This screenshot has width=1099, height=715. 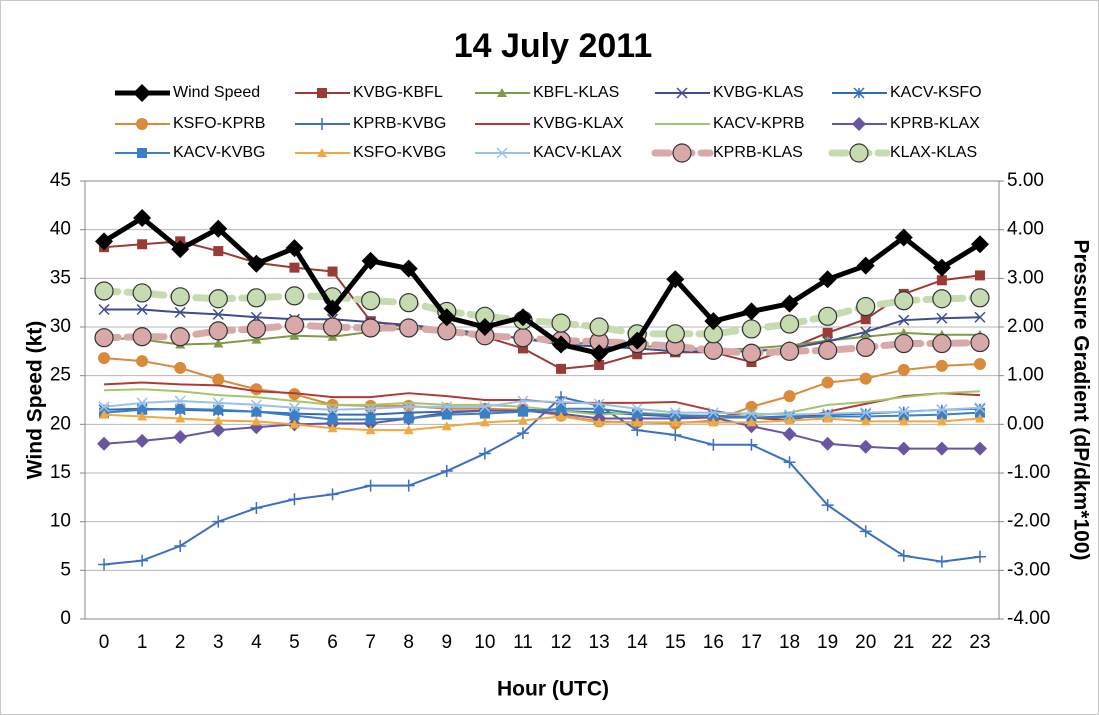 What do you see at coordinates (65, 618) in the screenshot?
I see `y-tick-label: 0` at bounding box center [65, 618].